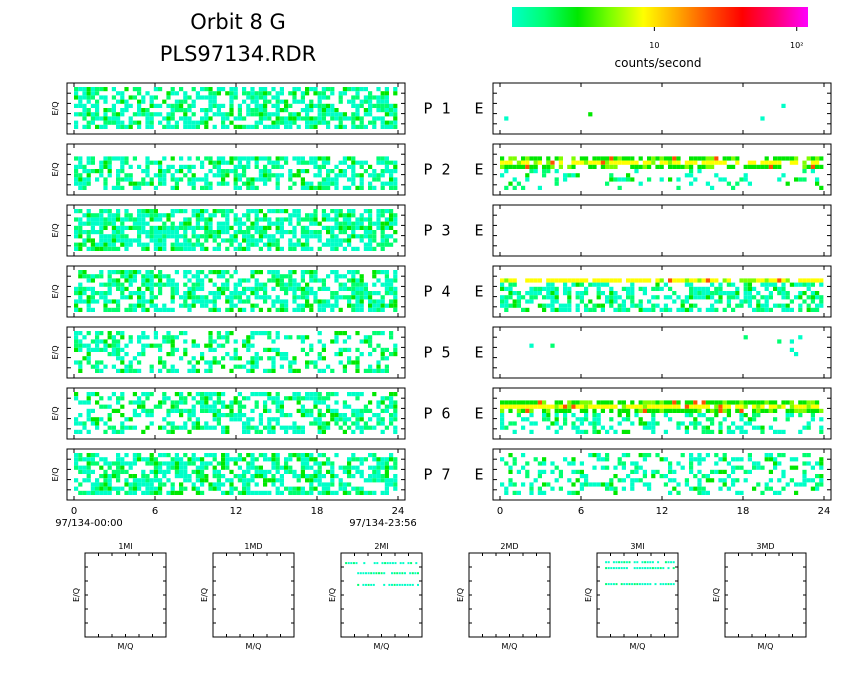 This screenshot has height=680, width=850. What do you see at coordinates (637, 546) in the screenshot?
I see `spectrum-title: 3MI` at bounding box center [637, 546].